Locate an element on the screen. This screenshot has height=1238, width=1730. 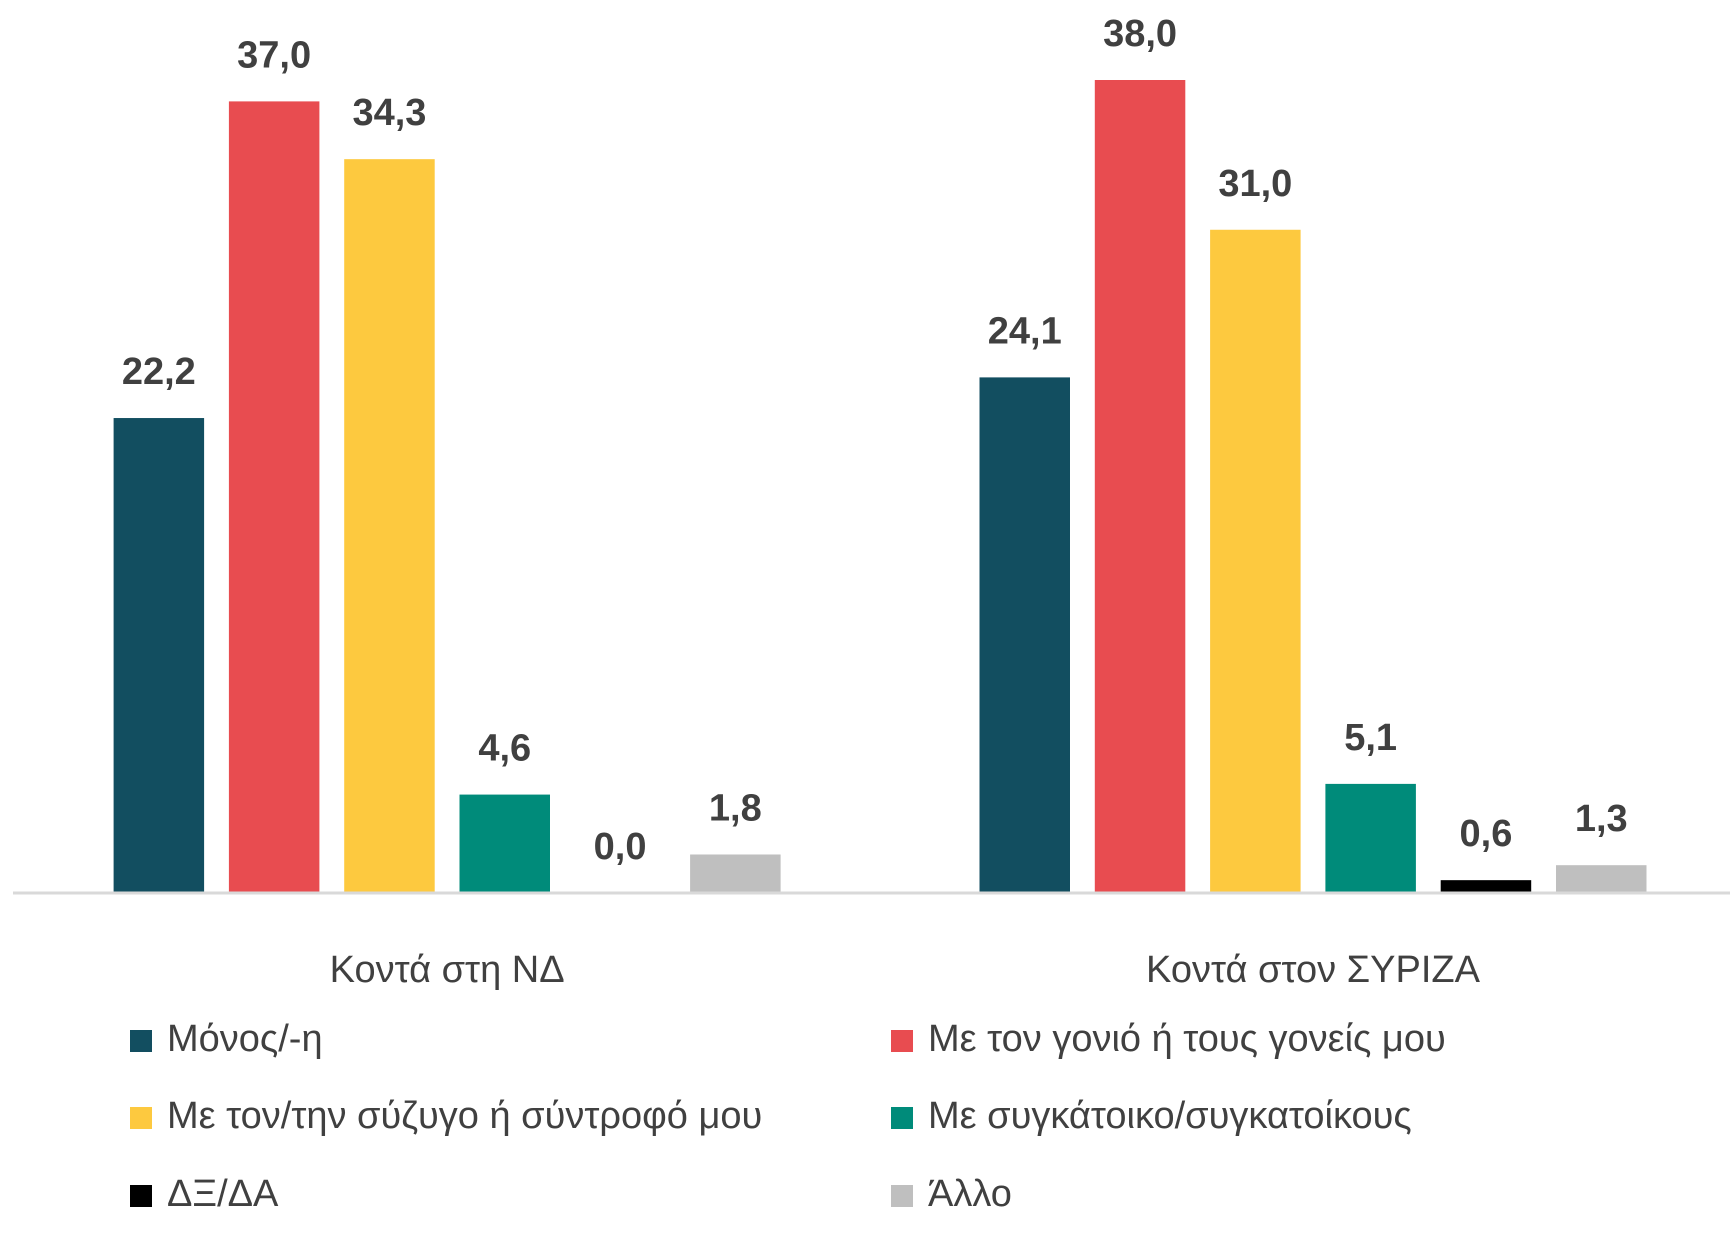
value-label: 38,0 is located at coordinates (1140, 34).